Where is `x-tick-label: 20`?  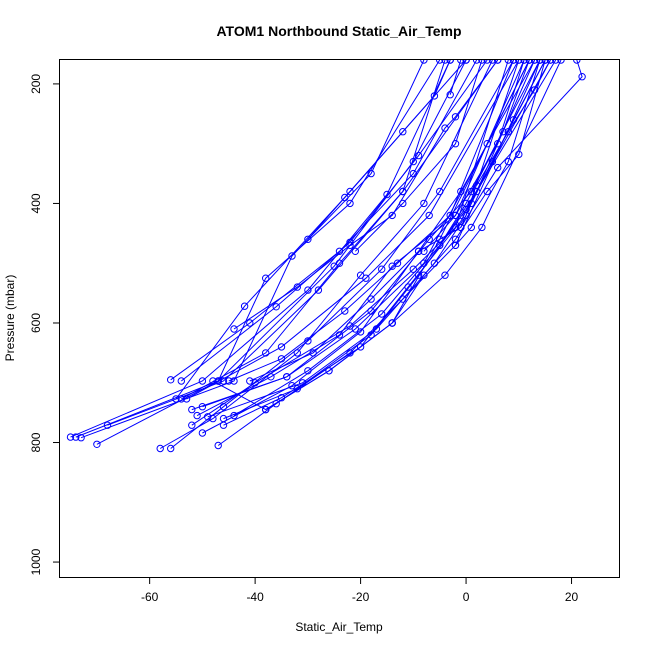
x-tick-label: 20 is located at coordinates (572, 597).